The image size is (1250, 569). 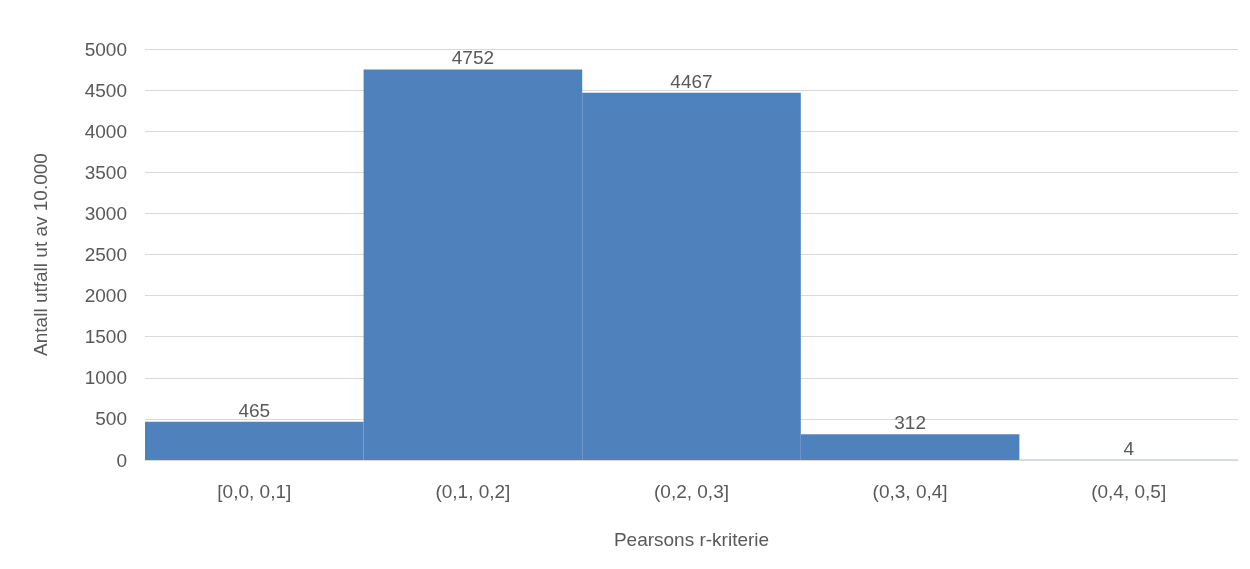 What do you see at coordinates (111, 419) in the screenshot?
I see `y-tick-label: 500` at bounding box center [111, 419].